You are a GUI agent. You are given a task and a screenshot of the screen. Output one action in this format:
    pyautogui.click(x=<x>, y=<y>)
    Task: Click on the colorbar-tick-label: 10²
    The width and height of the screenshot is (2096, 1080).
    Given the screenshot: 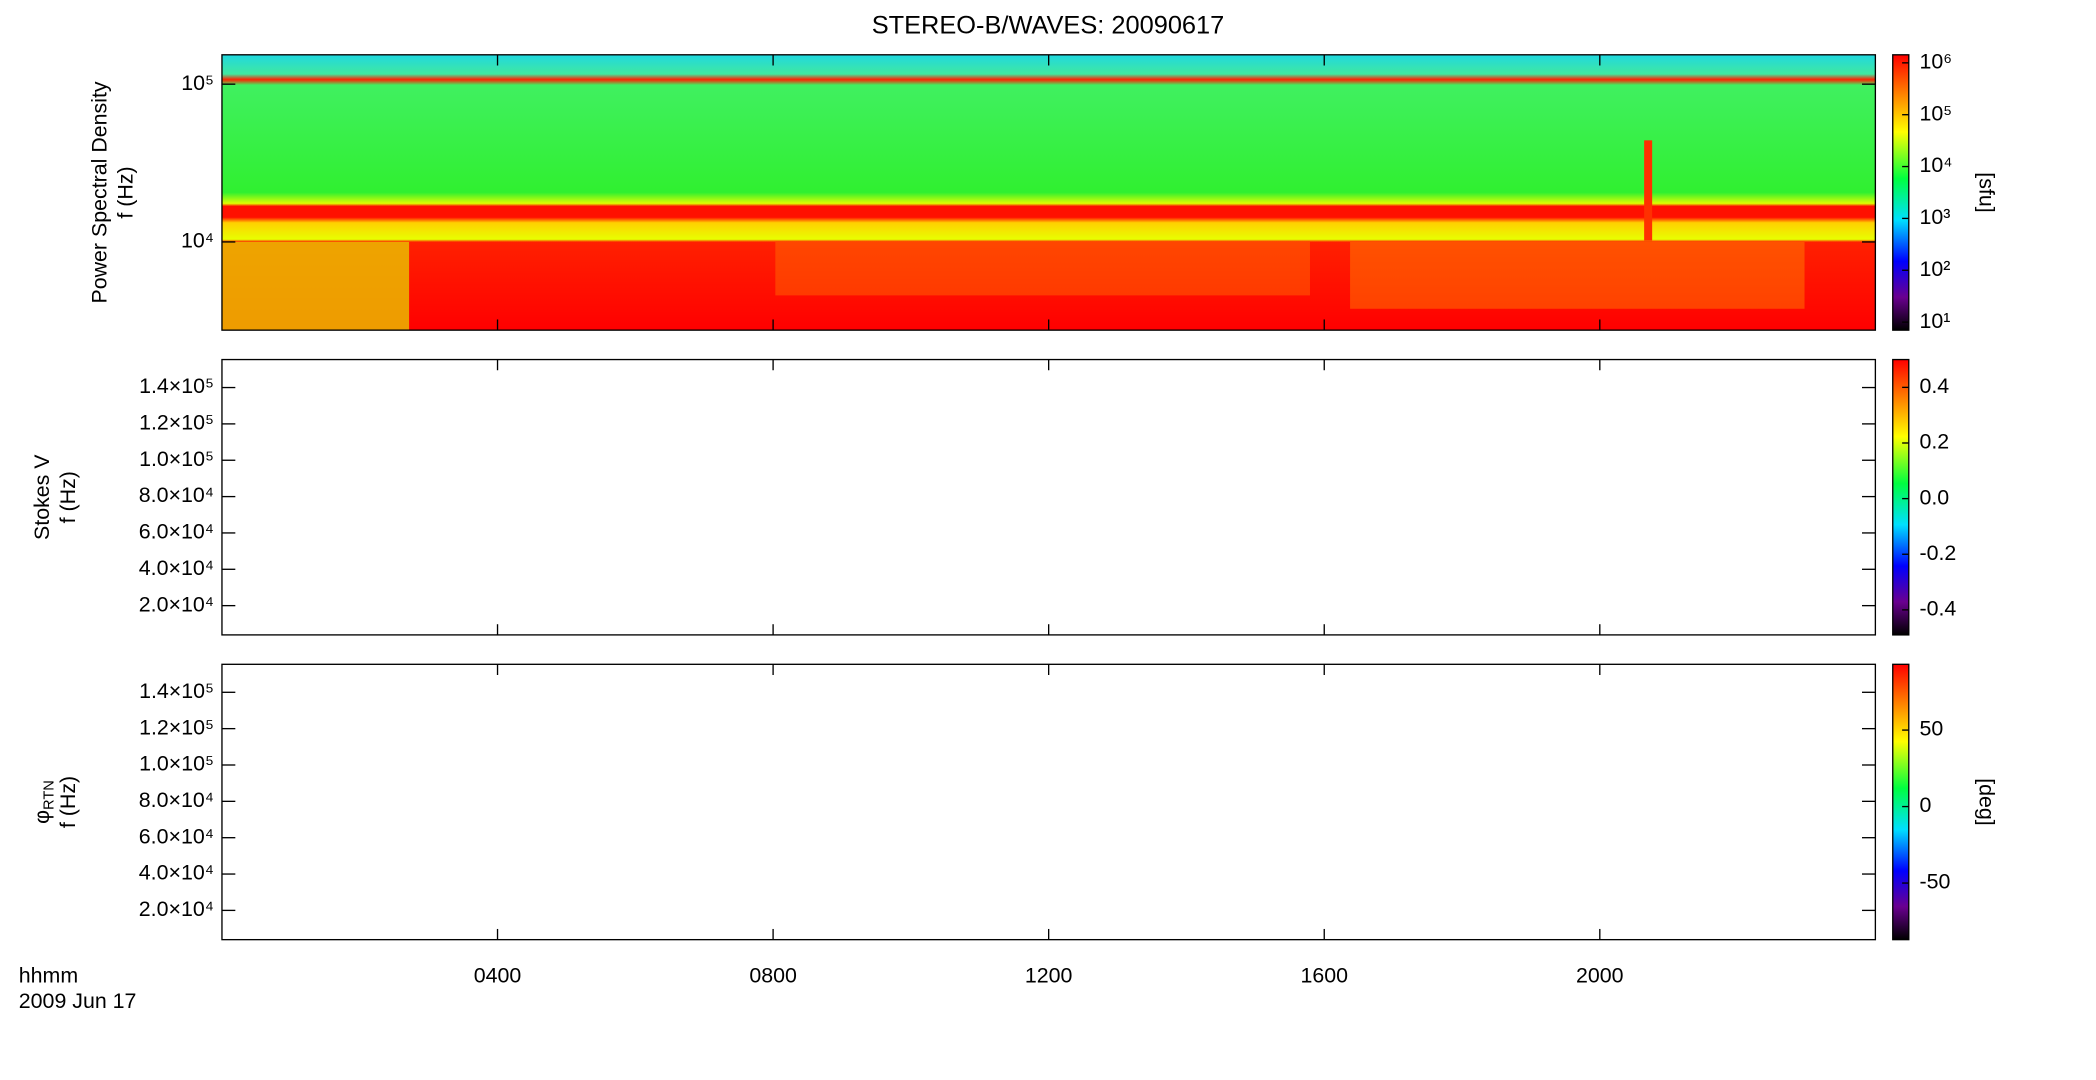 What is the action you would take?
    pyautogui.click(x=1934, y=269)
    